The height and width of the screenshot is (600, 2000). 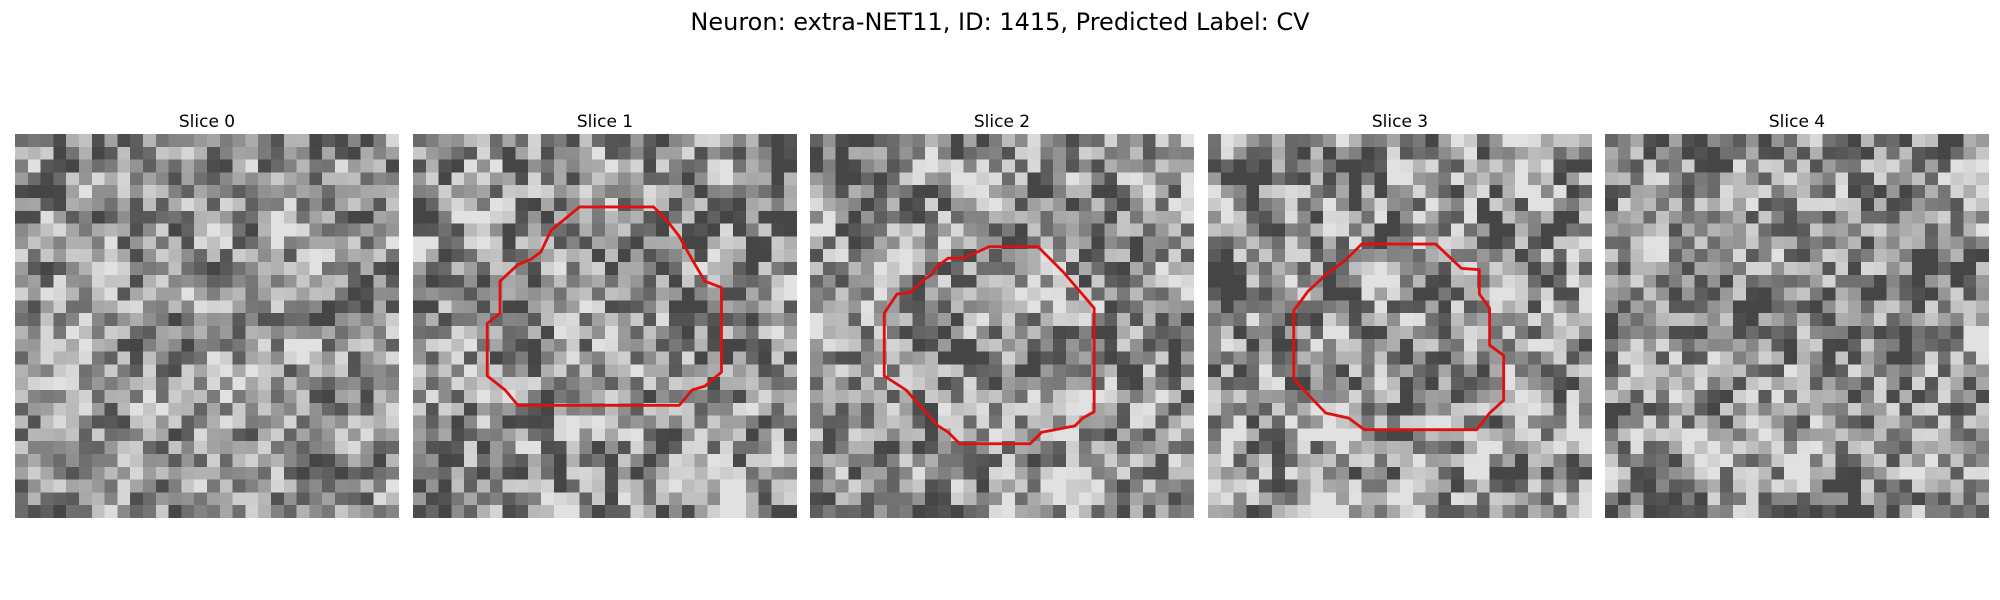 I want to click on slice-panel-2: Slice 2, so click(x=1002, y=314).